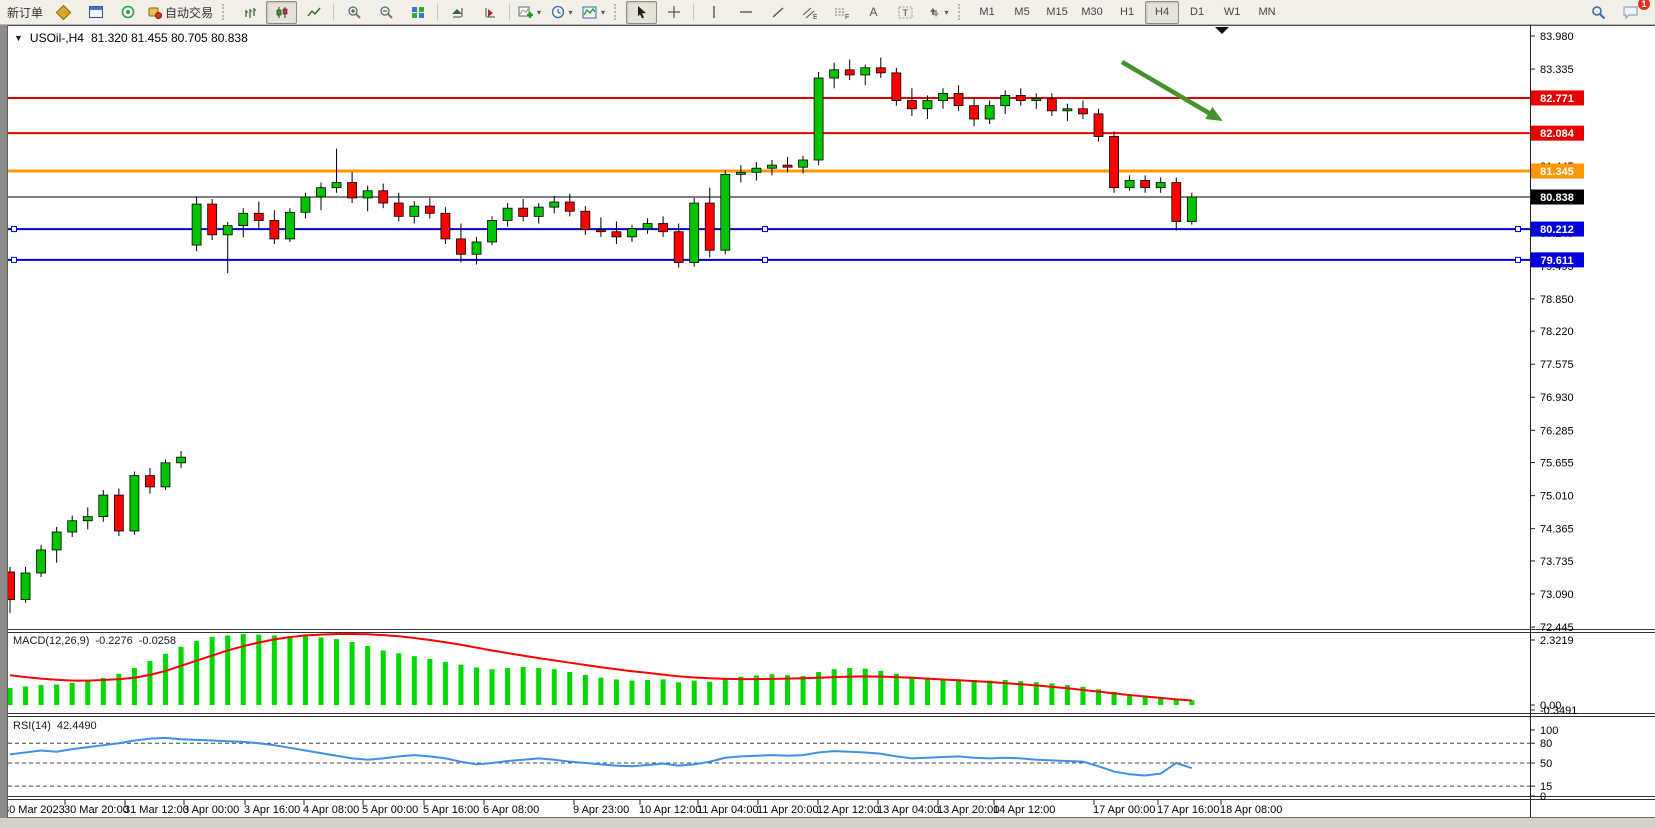 This screenshot has height=828, width=1655. What do you see at coordinates (777, 12) in the screenshot?
I see `trendline-button` at bounding box center [777, 12].